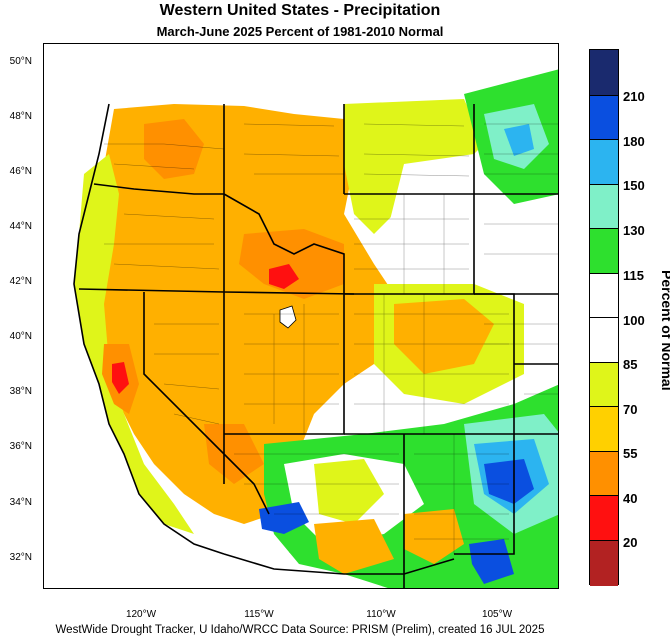 Image resolution: width=670 pixels, height=639 pixels. Describe the element at coordinates (284, 518) in the screenshot. I see `blue-zone-arizona` at that location.